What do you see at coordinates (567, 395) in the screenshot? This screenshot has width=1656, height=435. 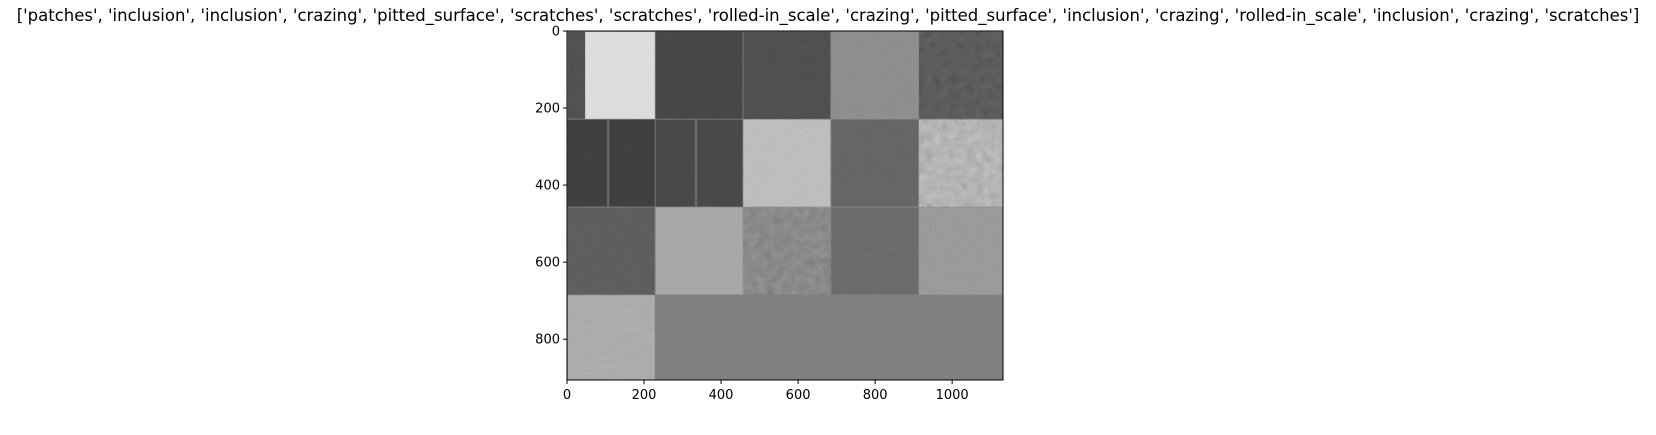 I see `x-tick-label: 0` at bounding box center [567, 395].